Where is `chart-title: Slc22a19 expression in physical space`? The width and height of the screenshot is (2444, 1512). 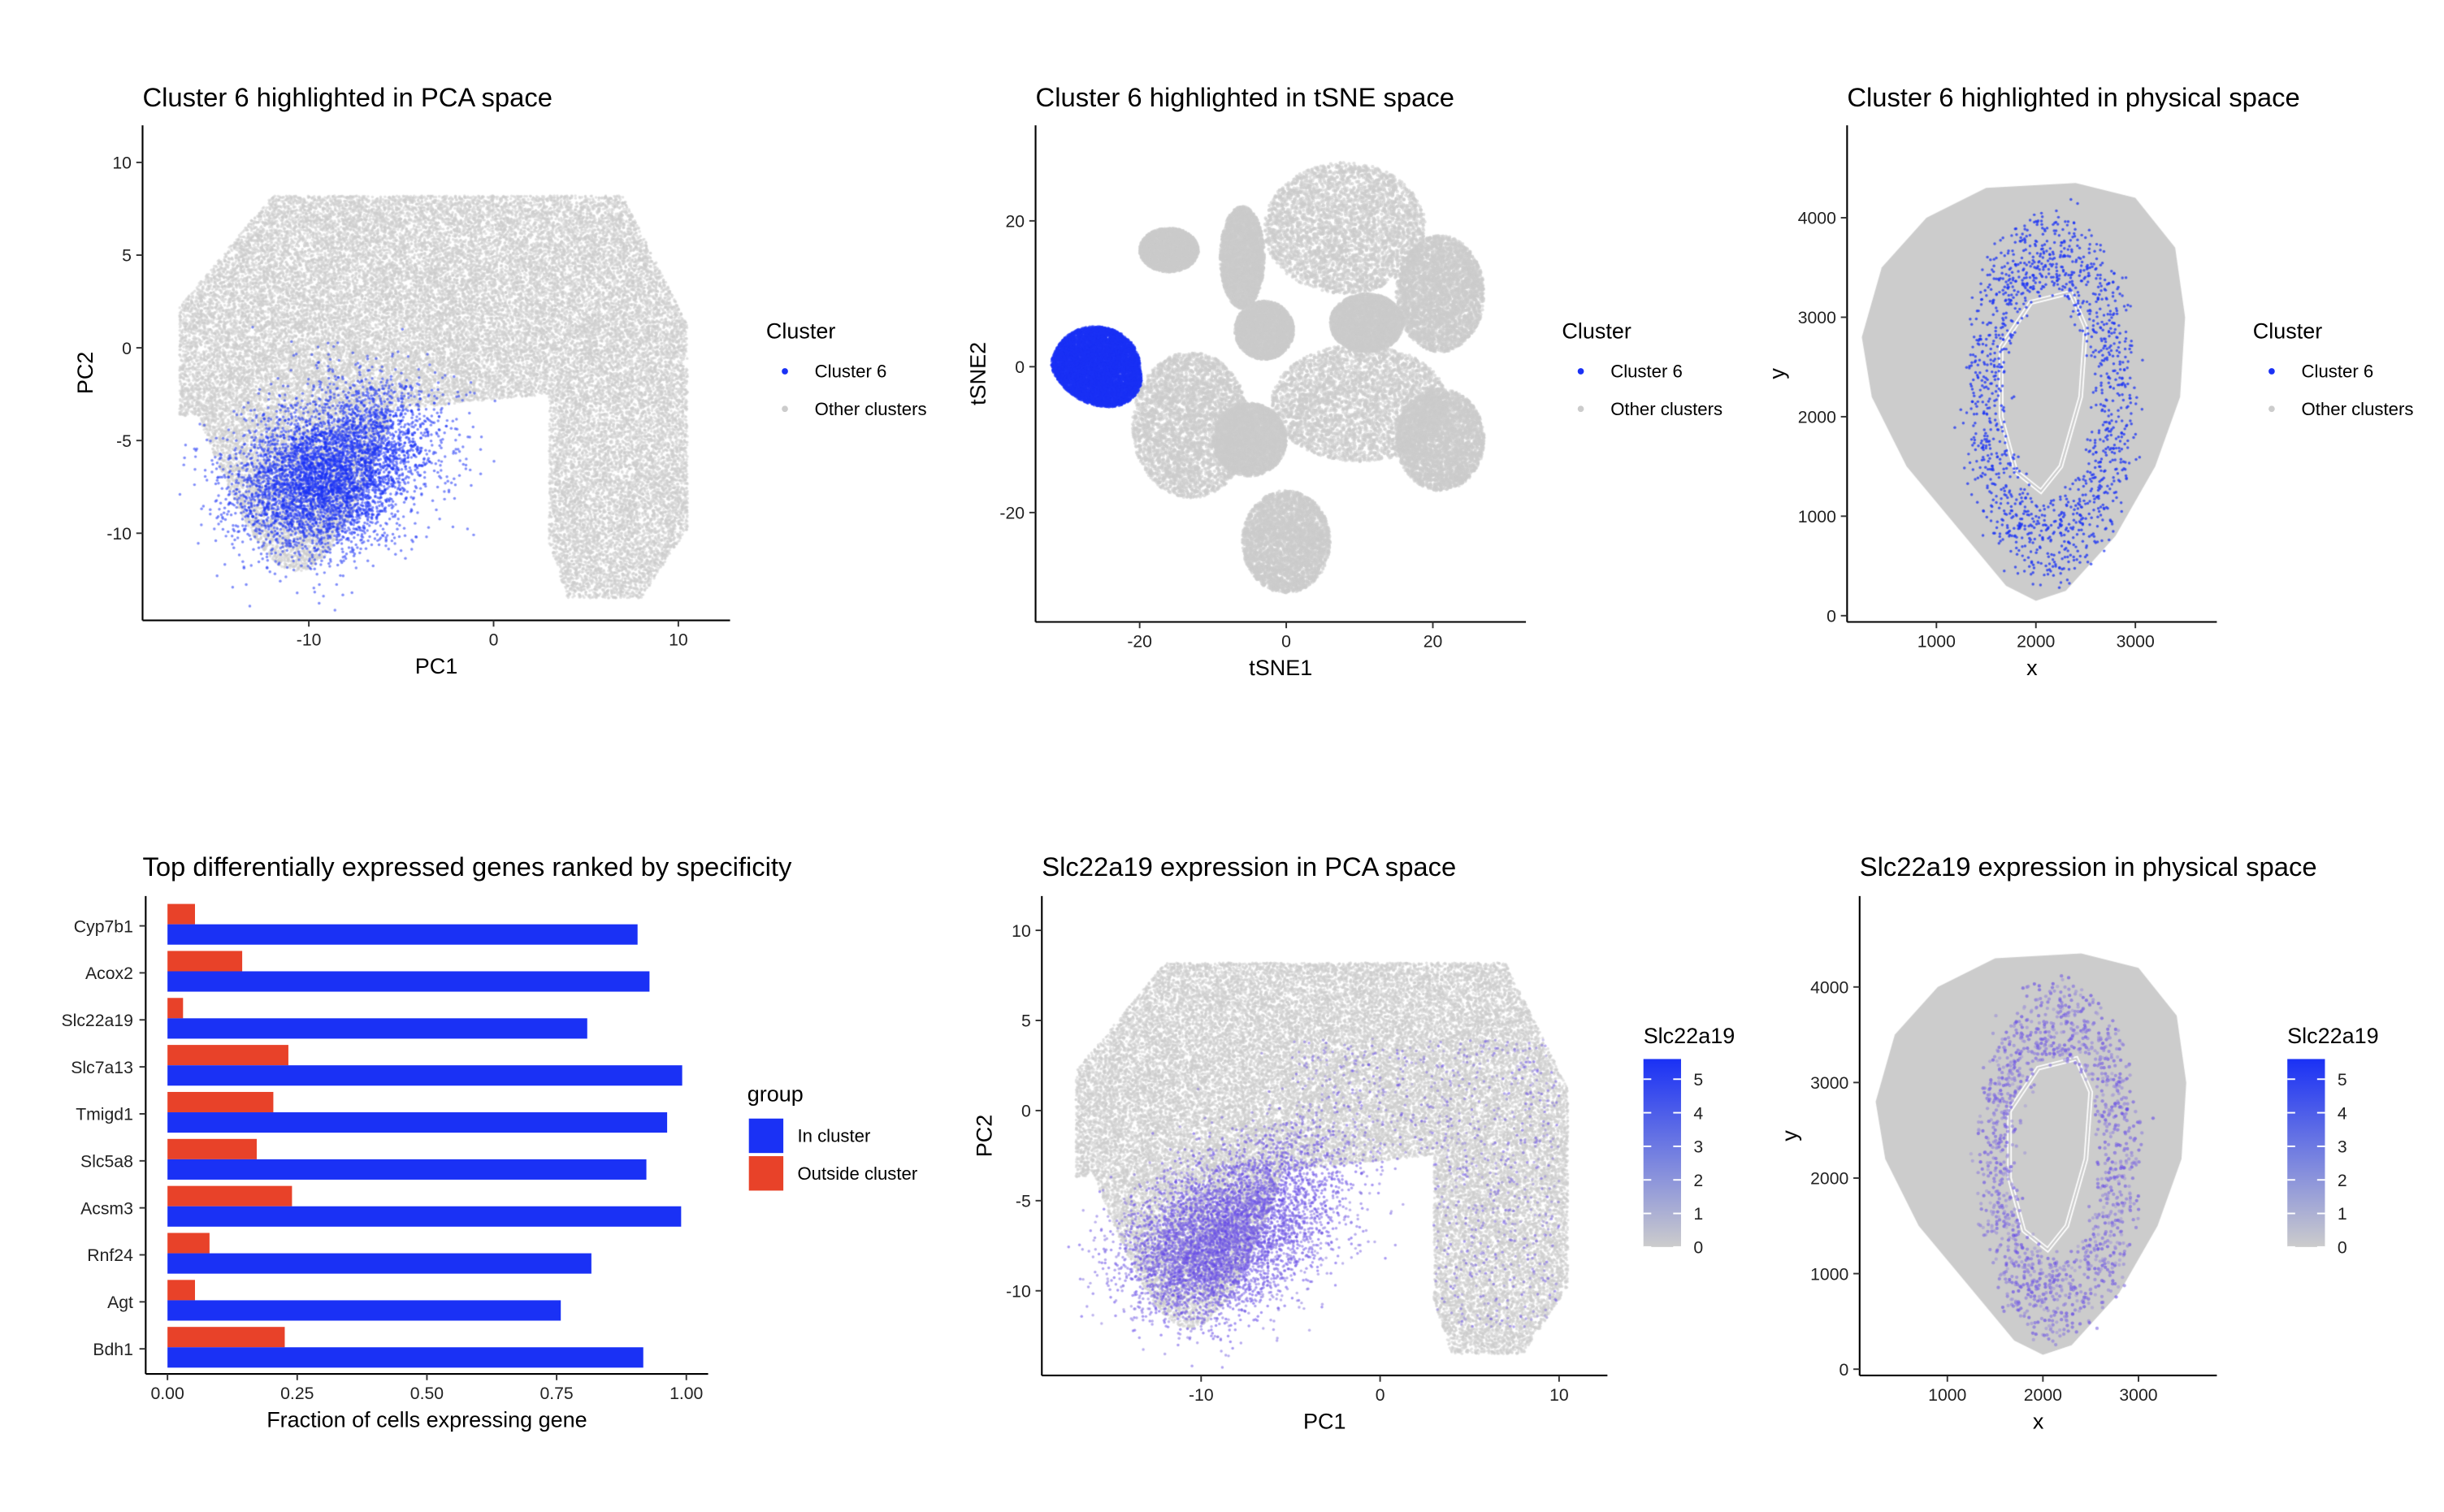 chart-title: Slc22a19 expression in physical space is located at coordinates (2088, 866).